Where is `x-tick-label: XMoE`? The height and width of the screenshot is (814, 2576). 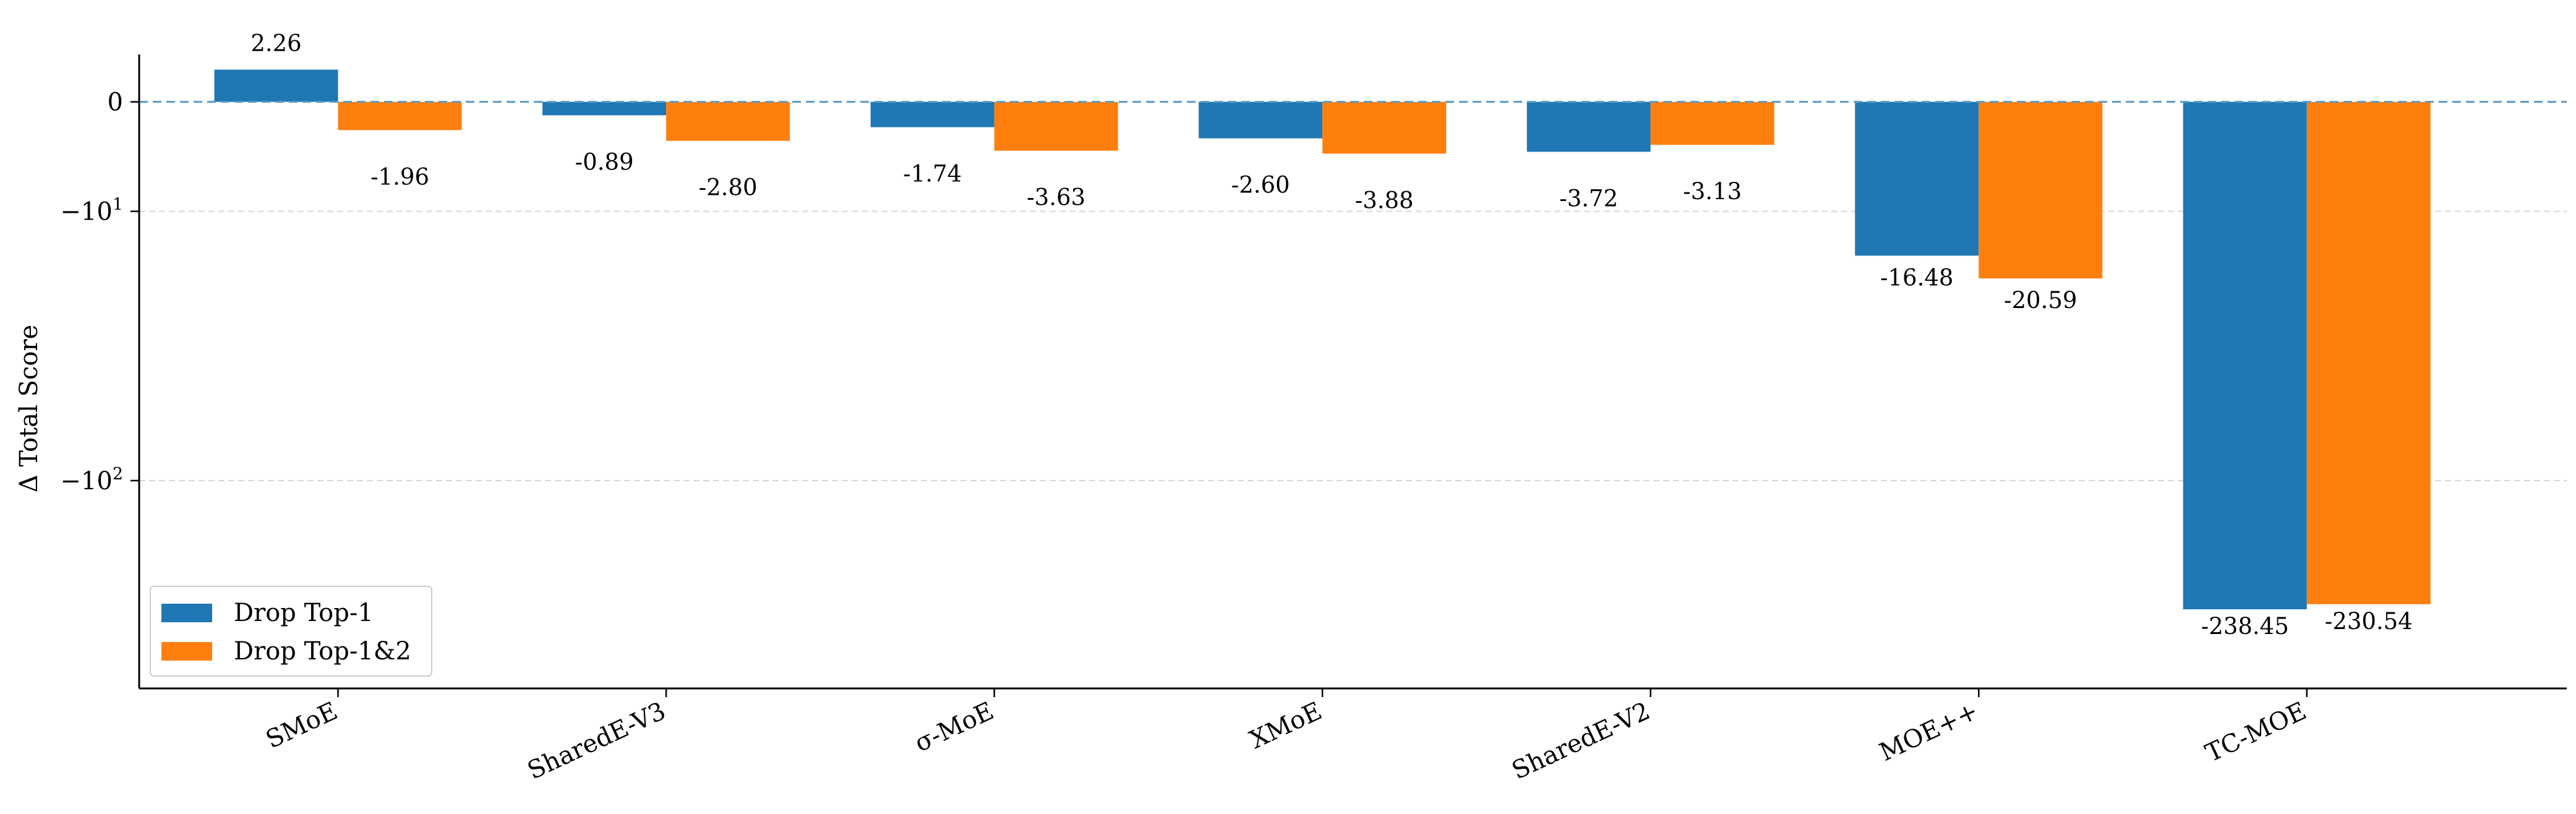
x-tick-label: XMoE is located at coordinates (1286, 725).